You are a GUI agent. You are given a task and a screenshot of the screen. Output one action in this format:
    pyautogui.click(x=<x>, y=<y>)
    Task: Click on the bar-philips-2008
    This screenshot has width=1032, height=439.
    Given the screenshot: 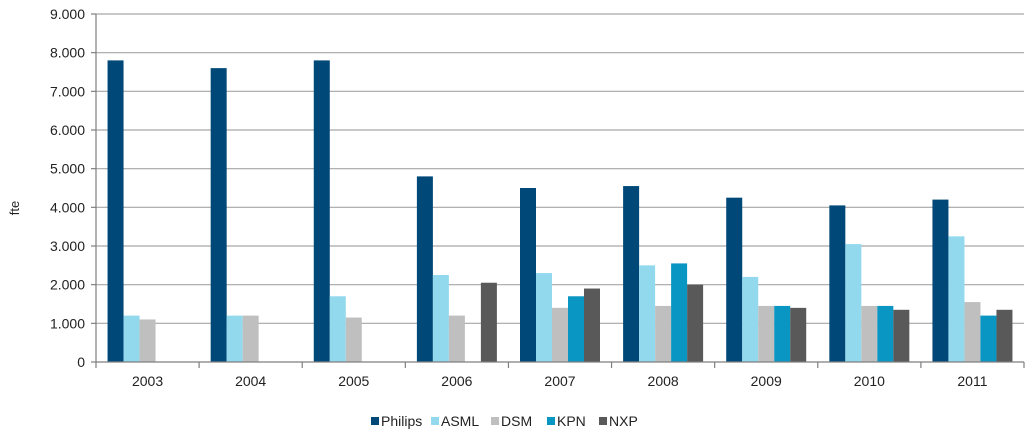 What is the action you would take?
    pyautogui.click(x=631, y=274)
    